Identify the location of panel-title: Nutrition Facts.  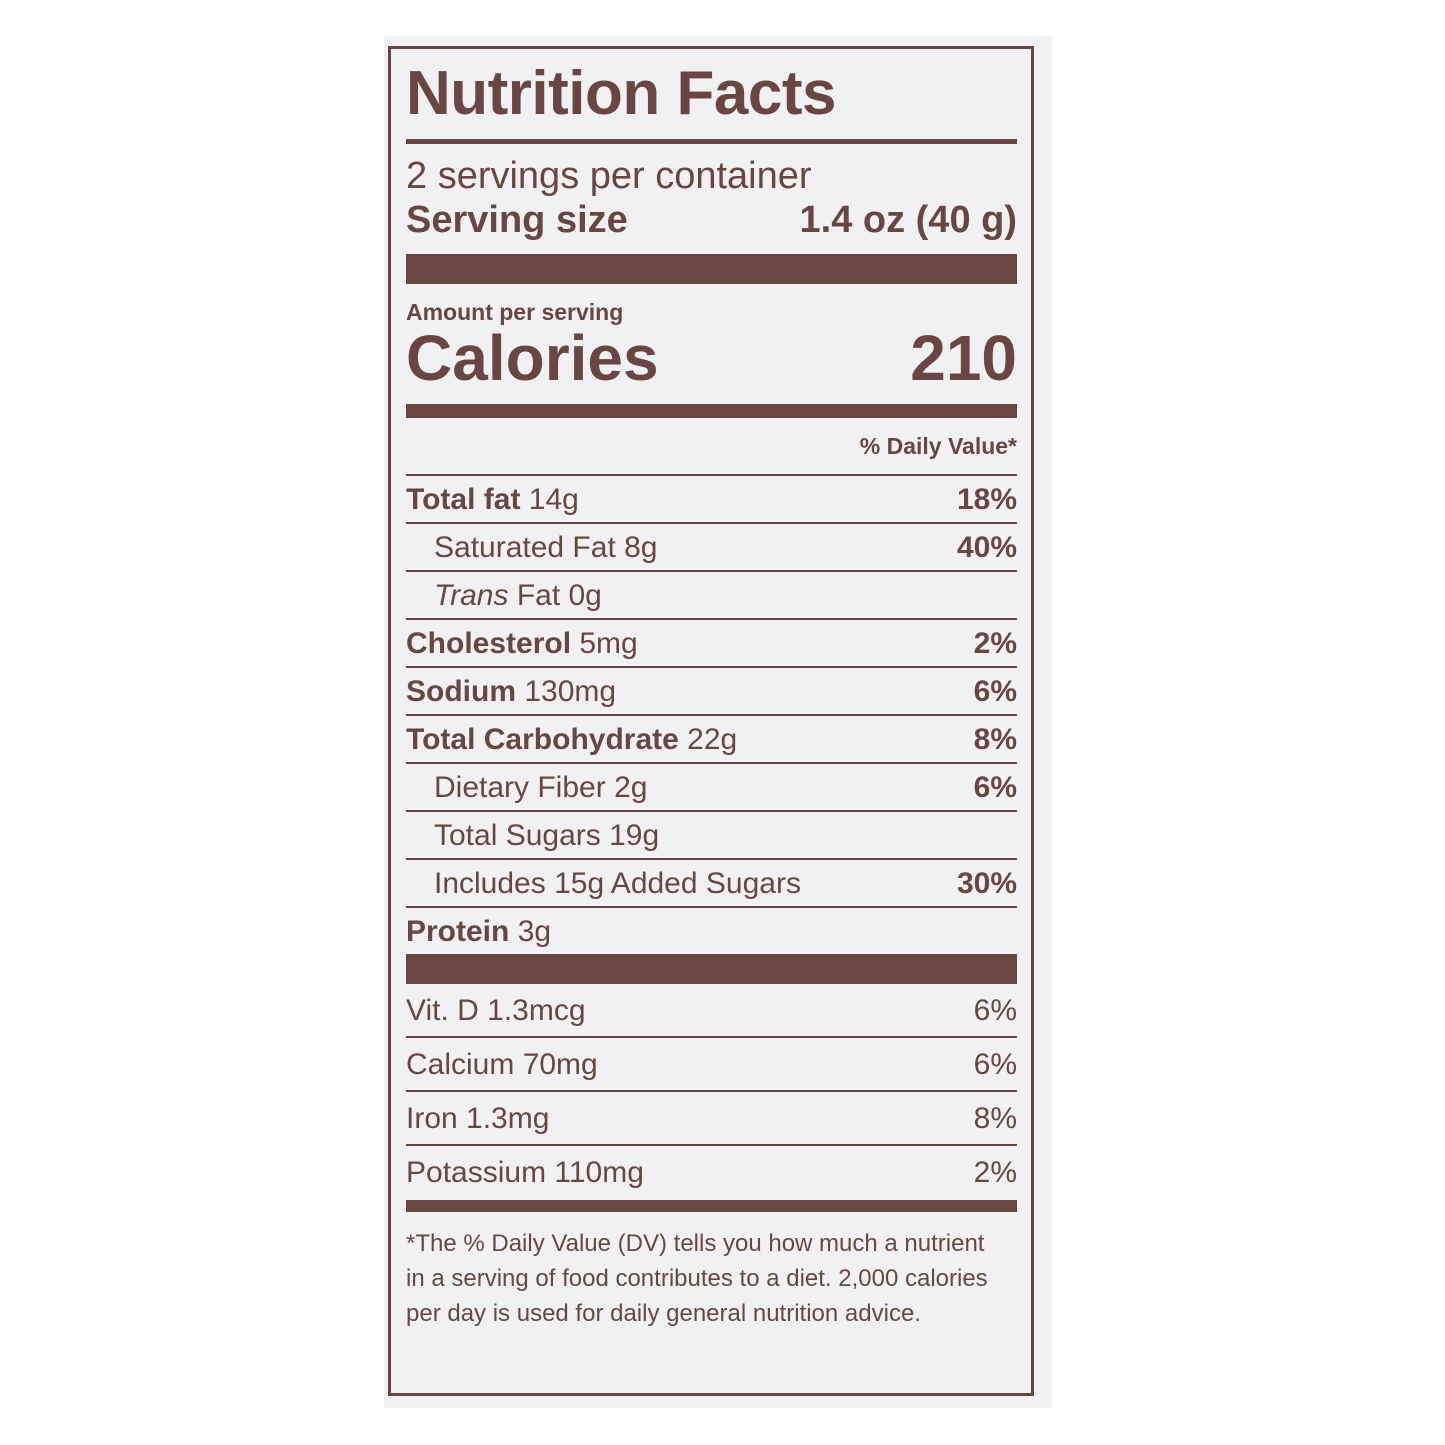
(621, 93).